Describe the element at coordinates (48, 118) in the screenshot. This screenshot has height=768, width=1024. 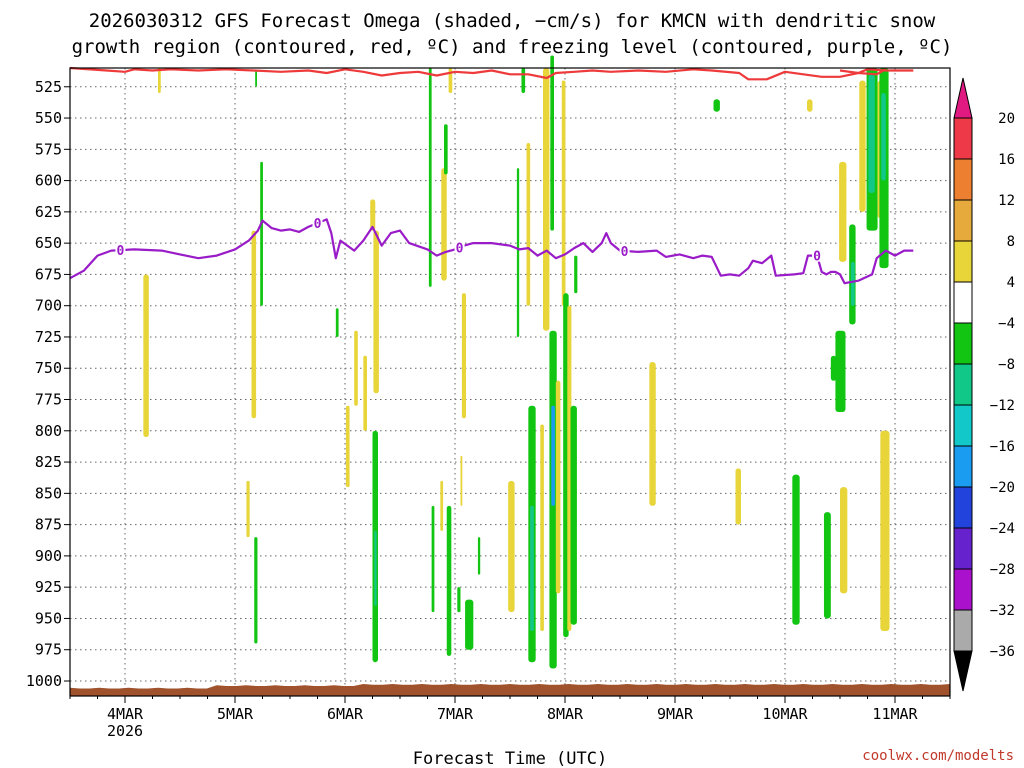
I see `y-tick-label: 550` at that location.